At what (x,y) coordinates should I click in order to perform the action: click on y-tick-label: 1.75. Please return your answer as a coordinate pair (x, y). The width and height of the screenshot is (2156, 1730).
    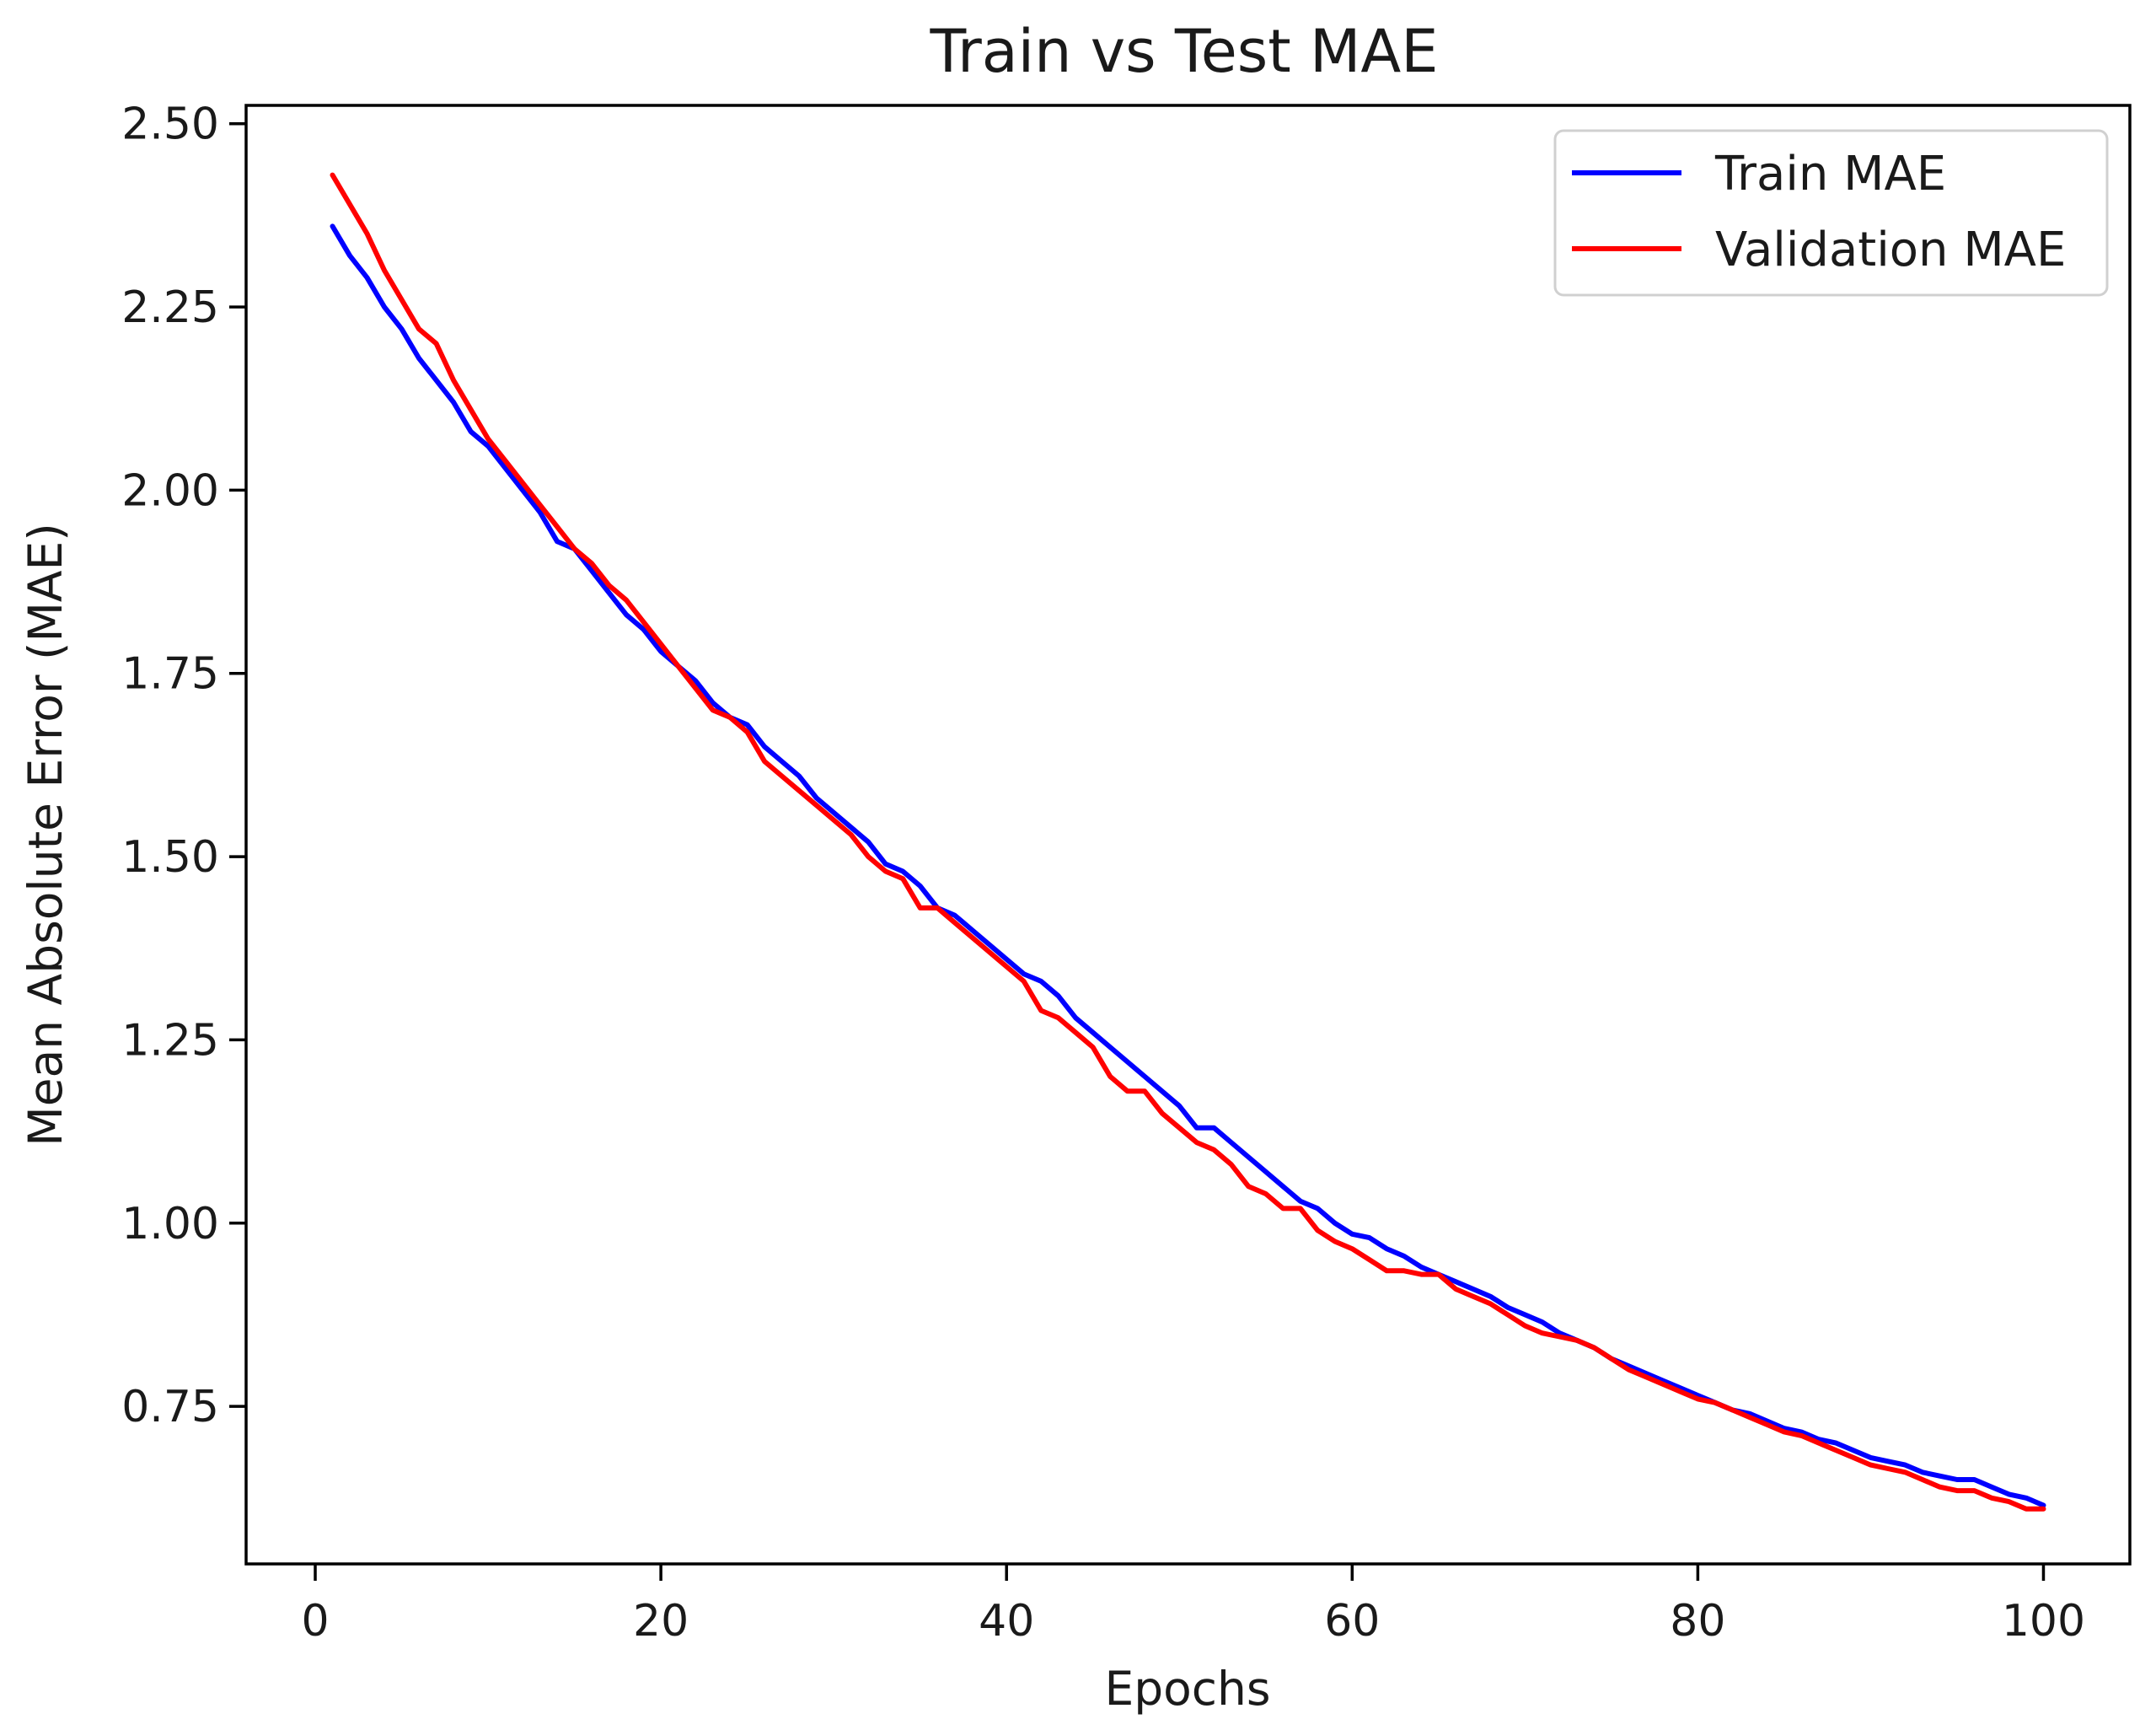
    Looking at the image, I should click on (170, 674).